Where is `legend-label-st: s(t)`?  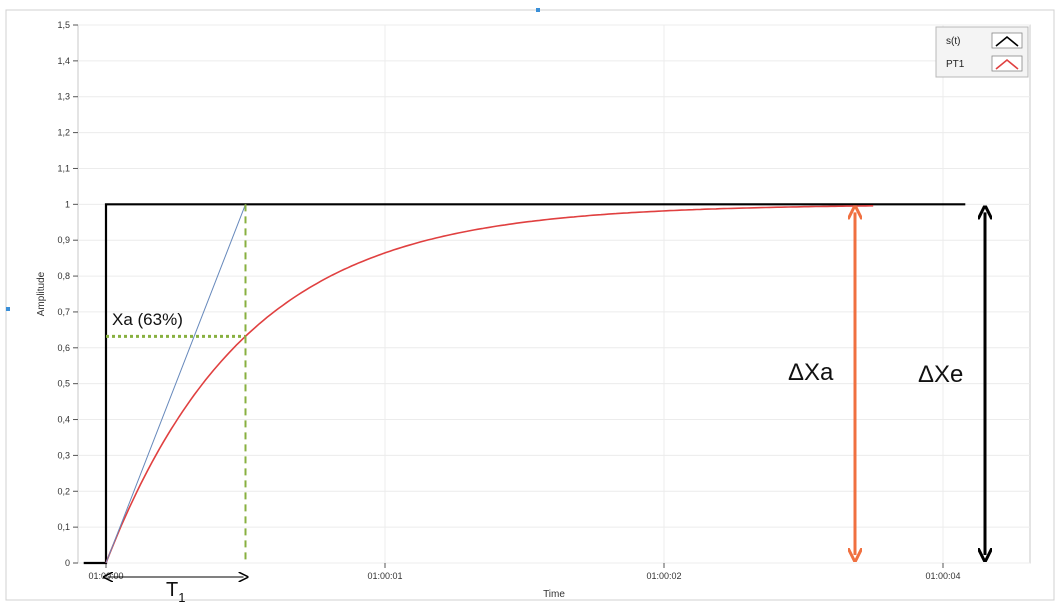 legend-label-st: s(t) is located at coordinates (953, 41).